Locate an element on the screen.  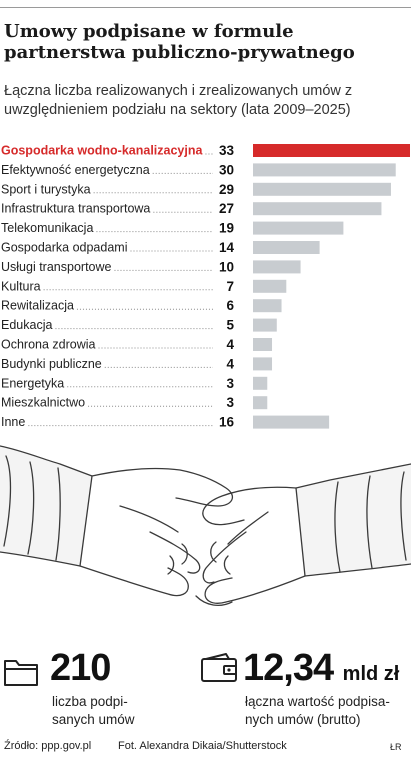
value-label: 33 is located at coordinates (227, 150).